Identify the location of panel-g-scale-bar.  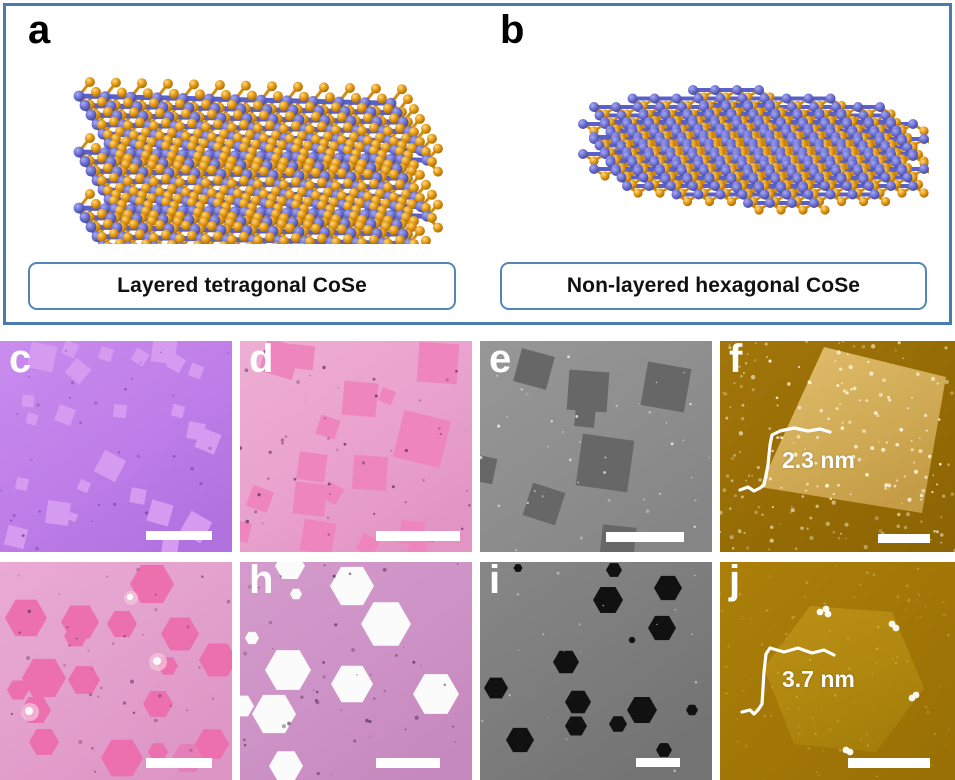
(179, 763).